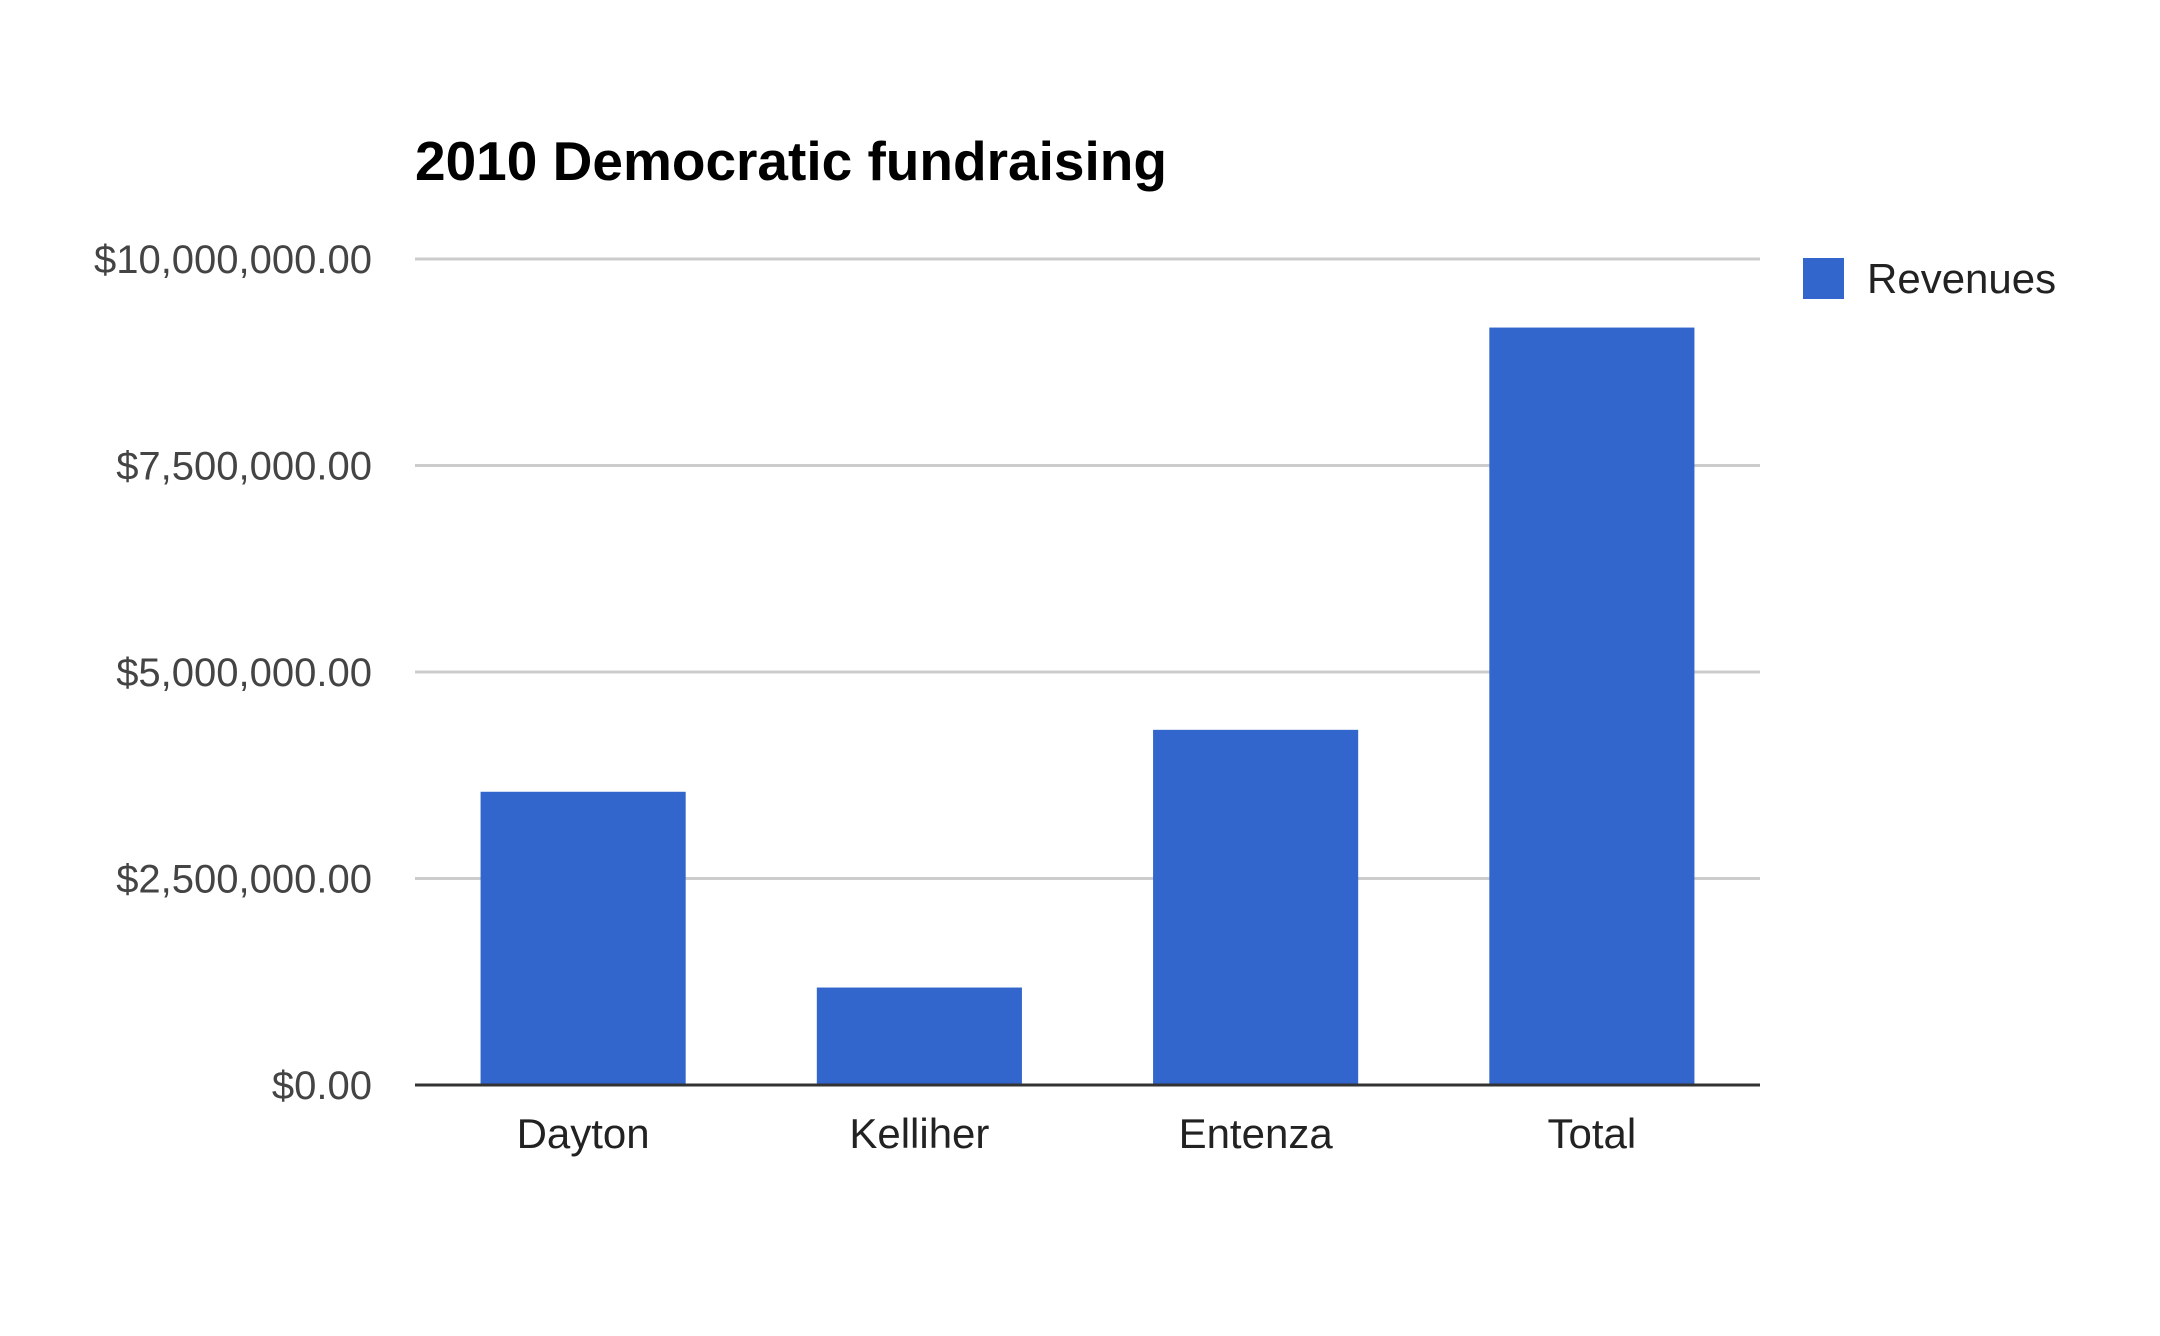 Image resolution: width=2160 pixels, height=1336 pixels. What do you see at coordinates (1592, 706) in the screenshot?
I see `bar-total` at bounding box center [1592, 706].